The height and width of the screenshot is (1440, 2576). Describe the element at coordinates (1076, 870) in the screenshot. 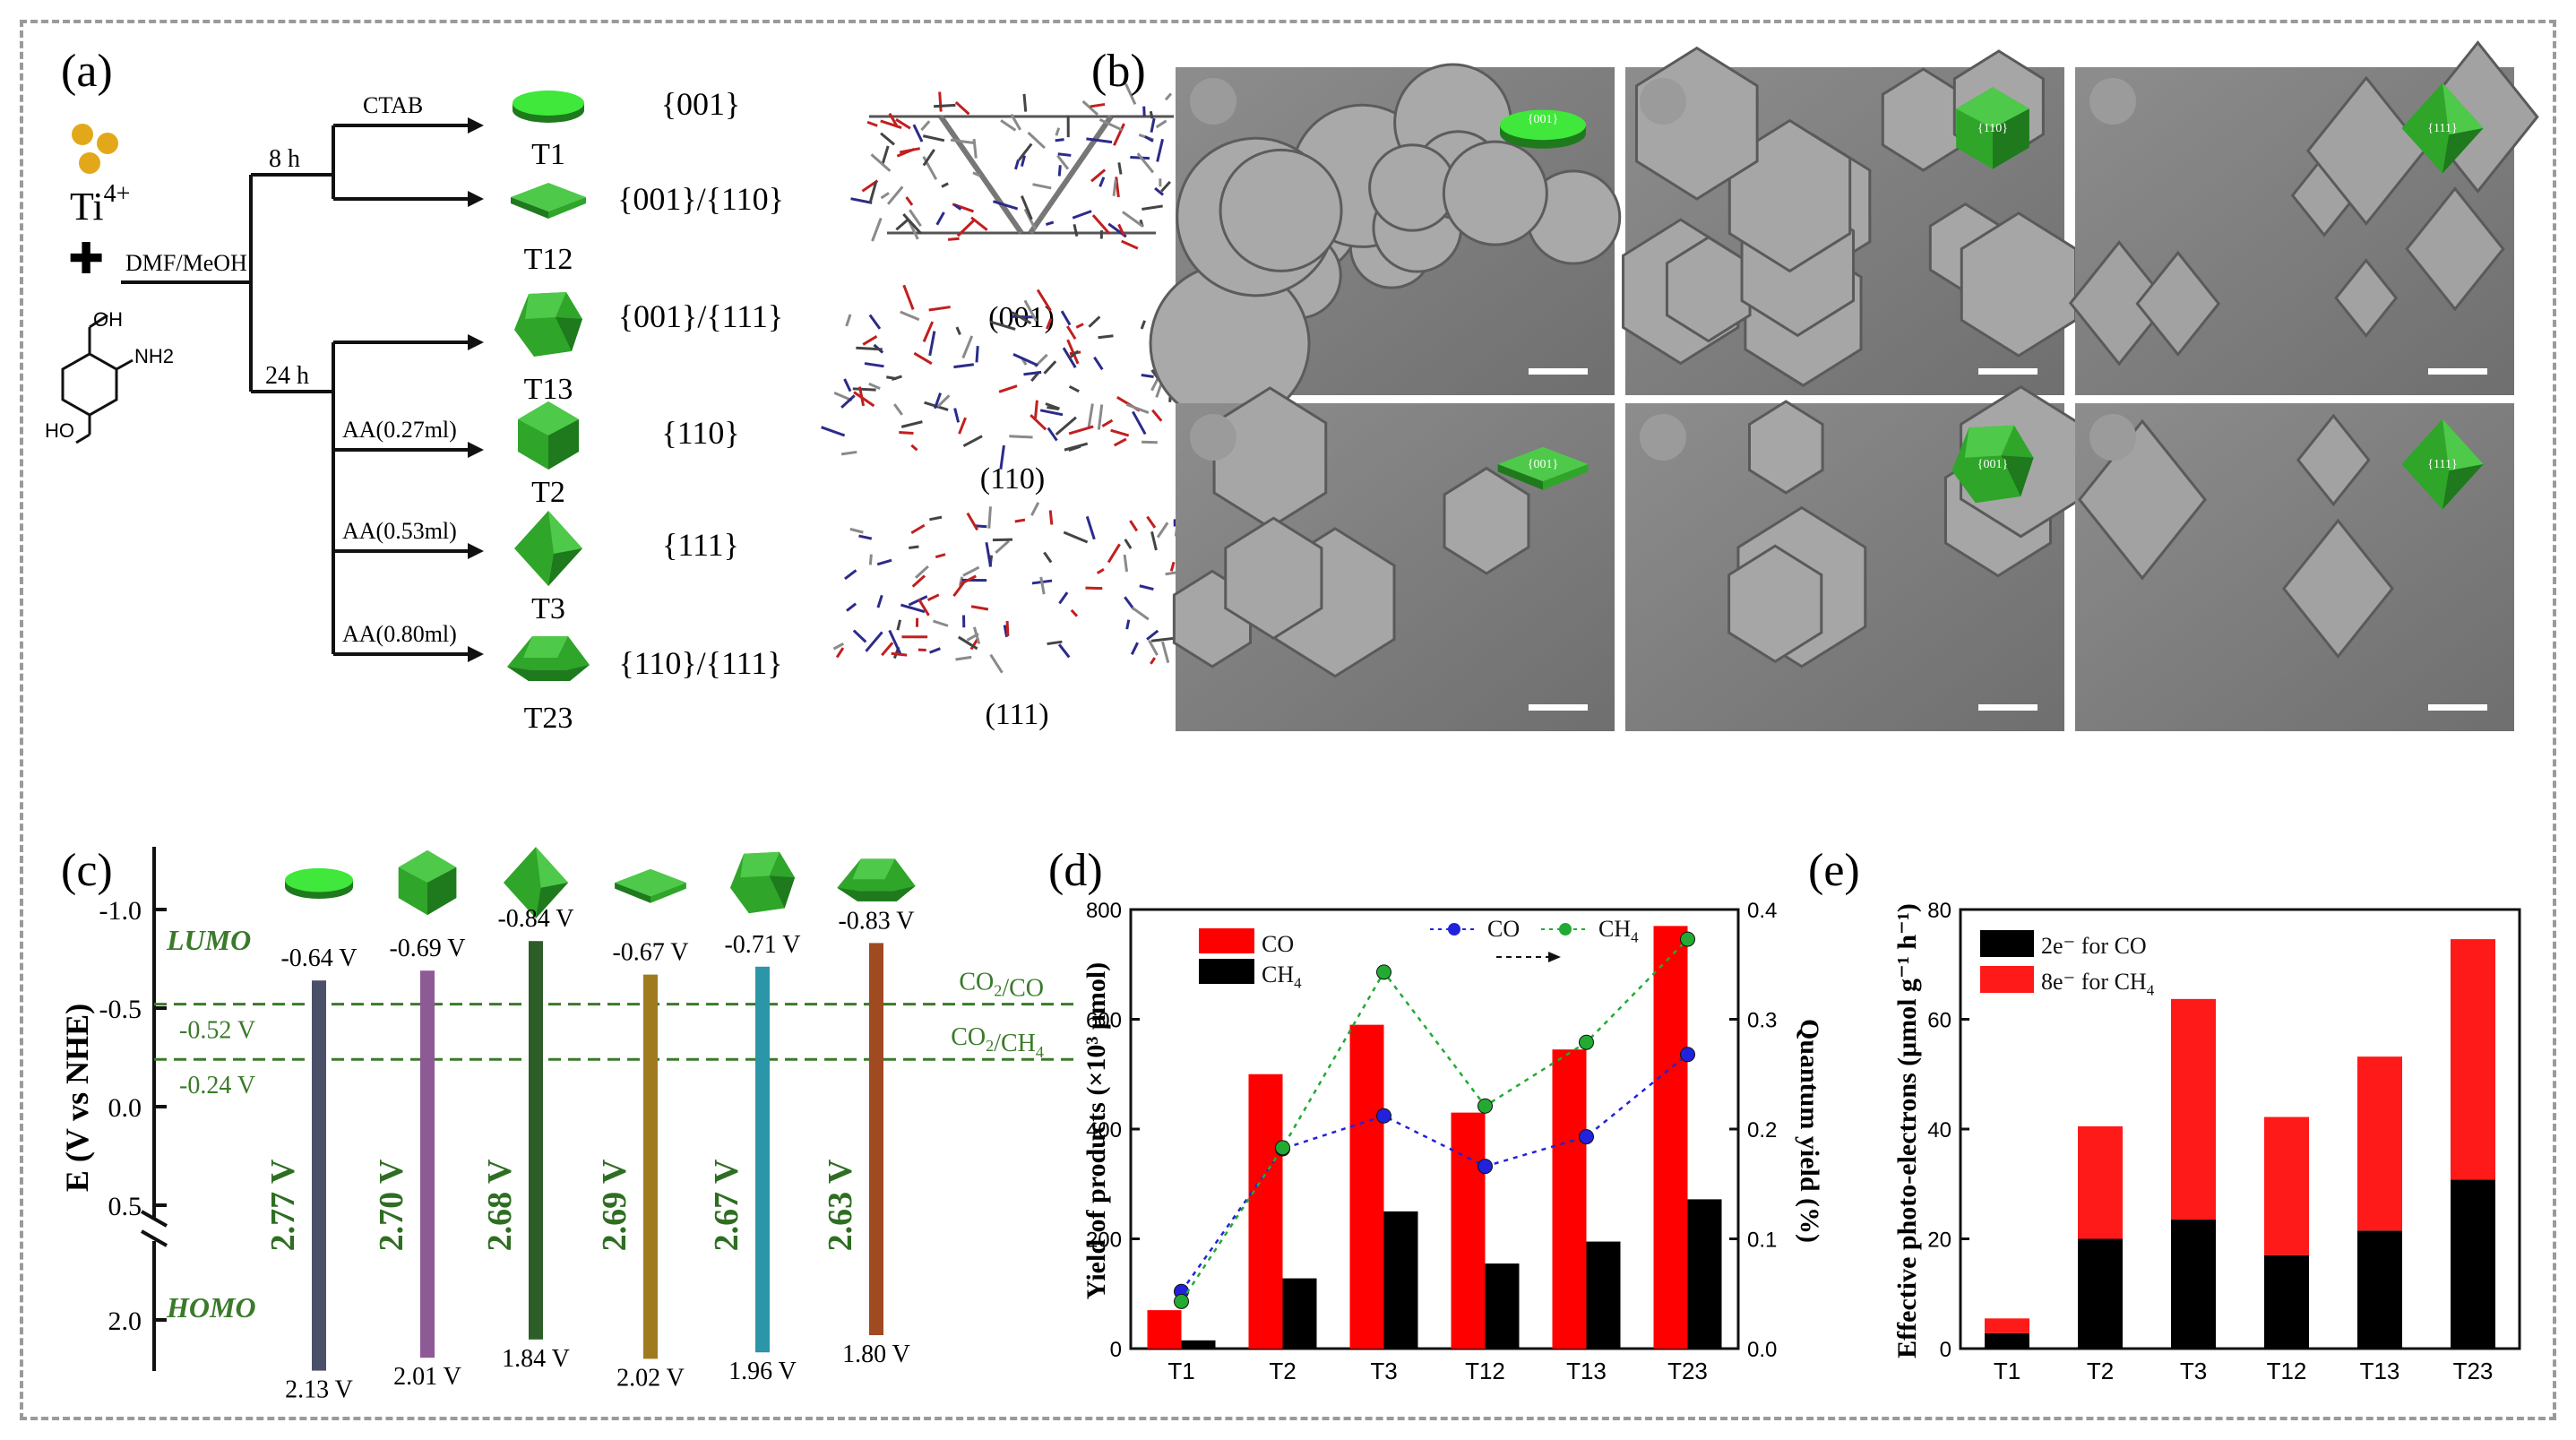

I see `panel-d-label: (d)` at that location.